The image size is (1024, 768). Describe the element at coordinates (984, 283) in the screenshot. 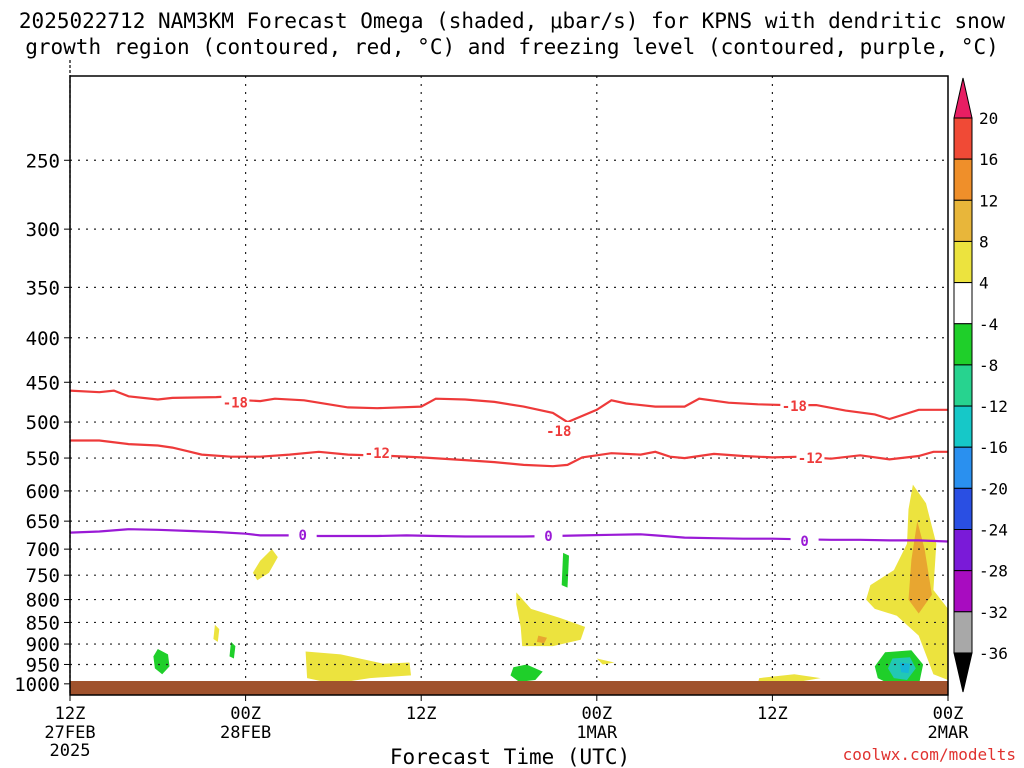

I see `colorbar-label: 4` at that location.